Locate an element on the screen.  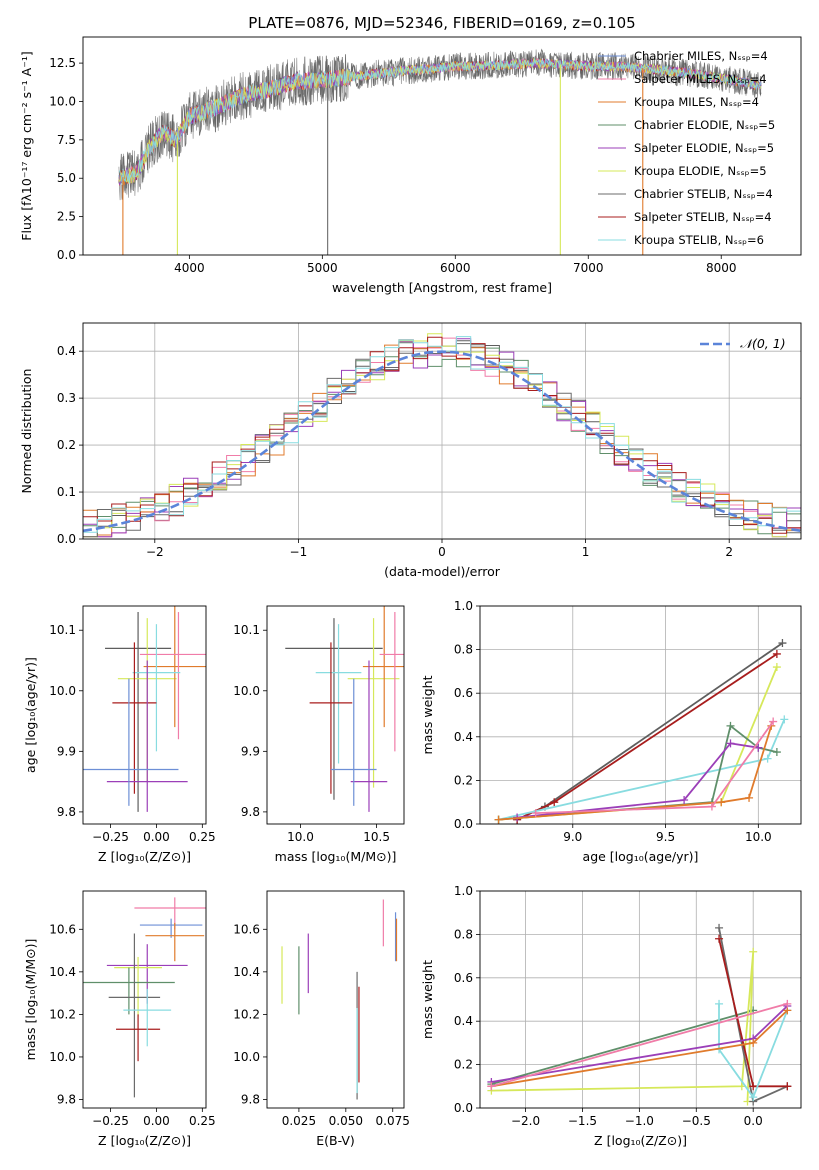
y-axis-label: age [log₁₀(age/yr)] is located at coordinates (30, 715).